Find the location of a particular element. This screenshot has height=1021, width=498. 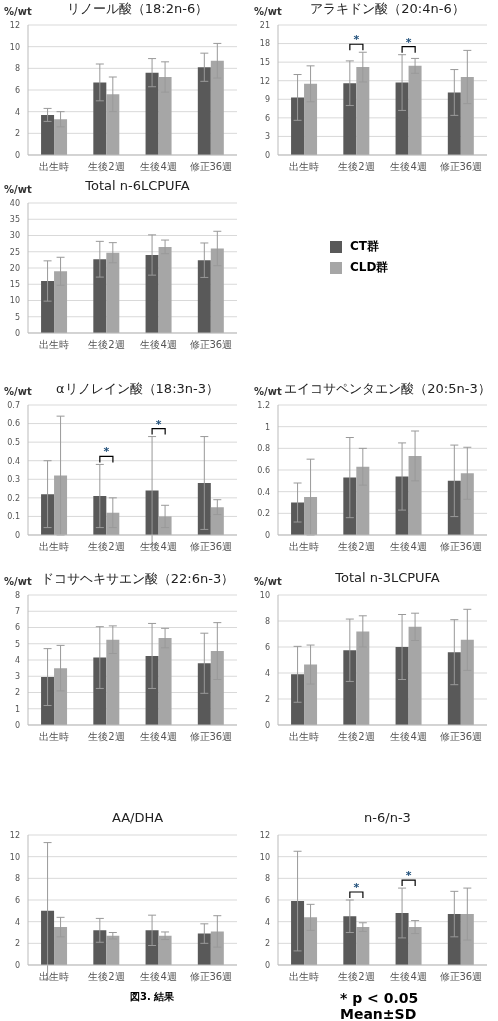

chart-title: n-6/n-3 is located at coordinates (387, 817).